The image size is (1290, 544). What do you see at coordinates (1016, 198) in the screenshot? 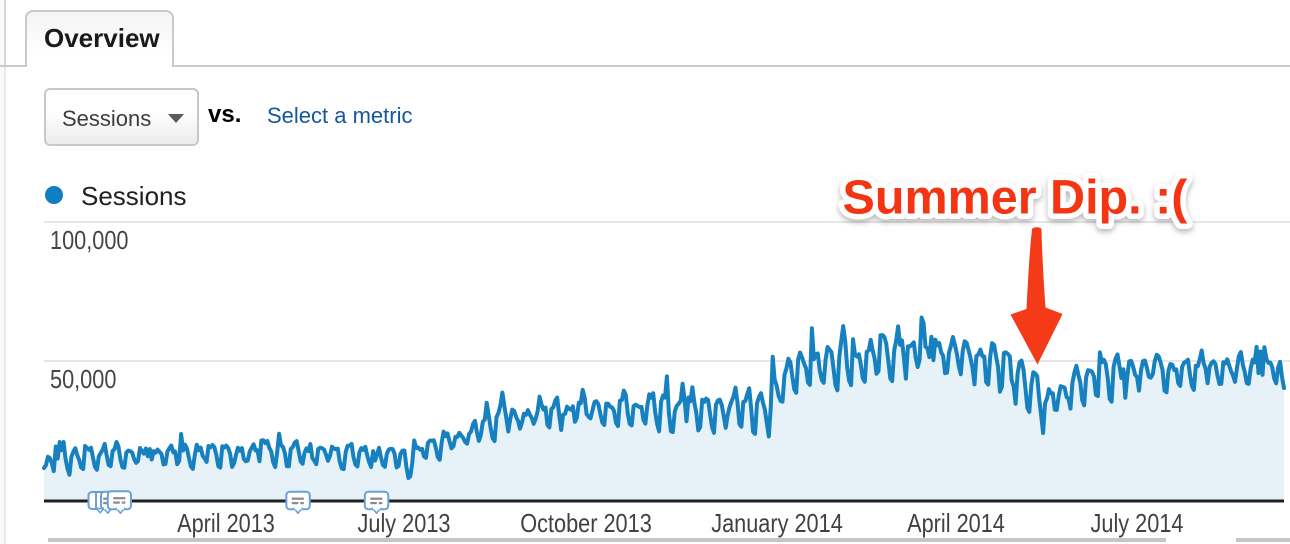
I see `svg-text: Summer Dip. :(` at bounding box center [1016, 198].